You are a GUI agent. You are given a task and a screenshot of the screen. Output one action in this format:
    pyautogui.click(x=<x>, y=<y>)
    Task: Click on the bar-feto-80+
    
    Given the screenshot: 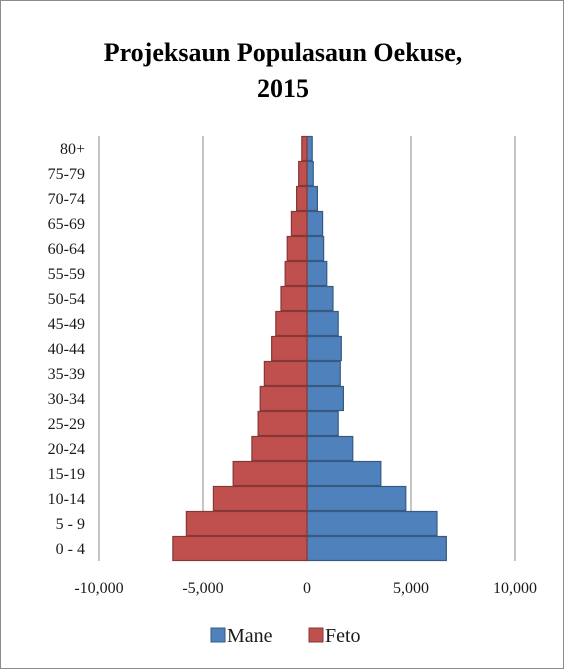 What is the action you would take?
    pyautogui.click(x=304, y=149)
    